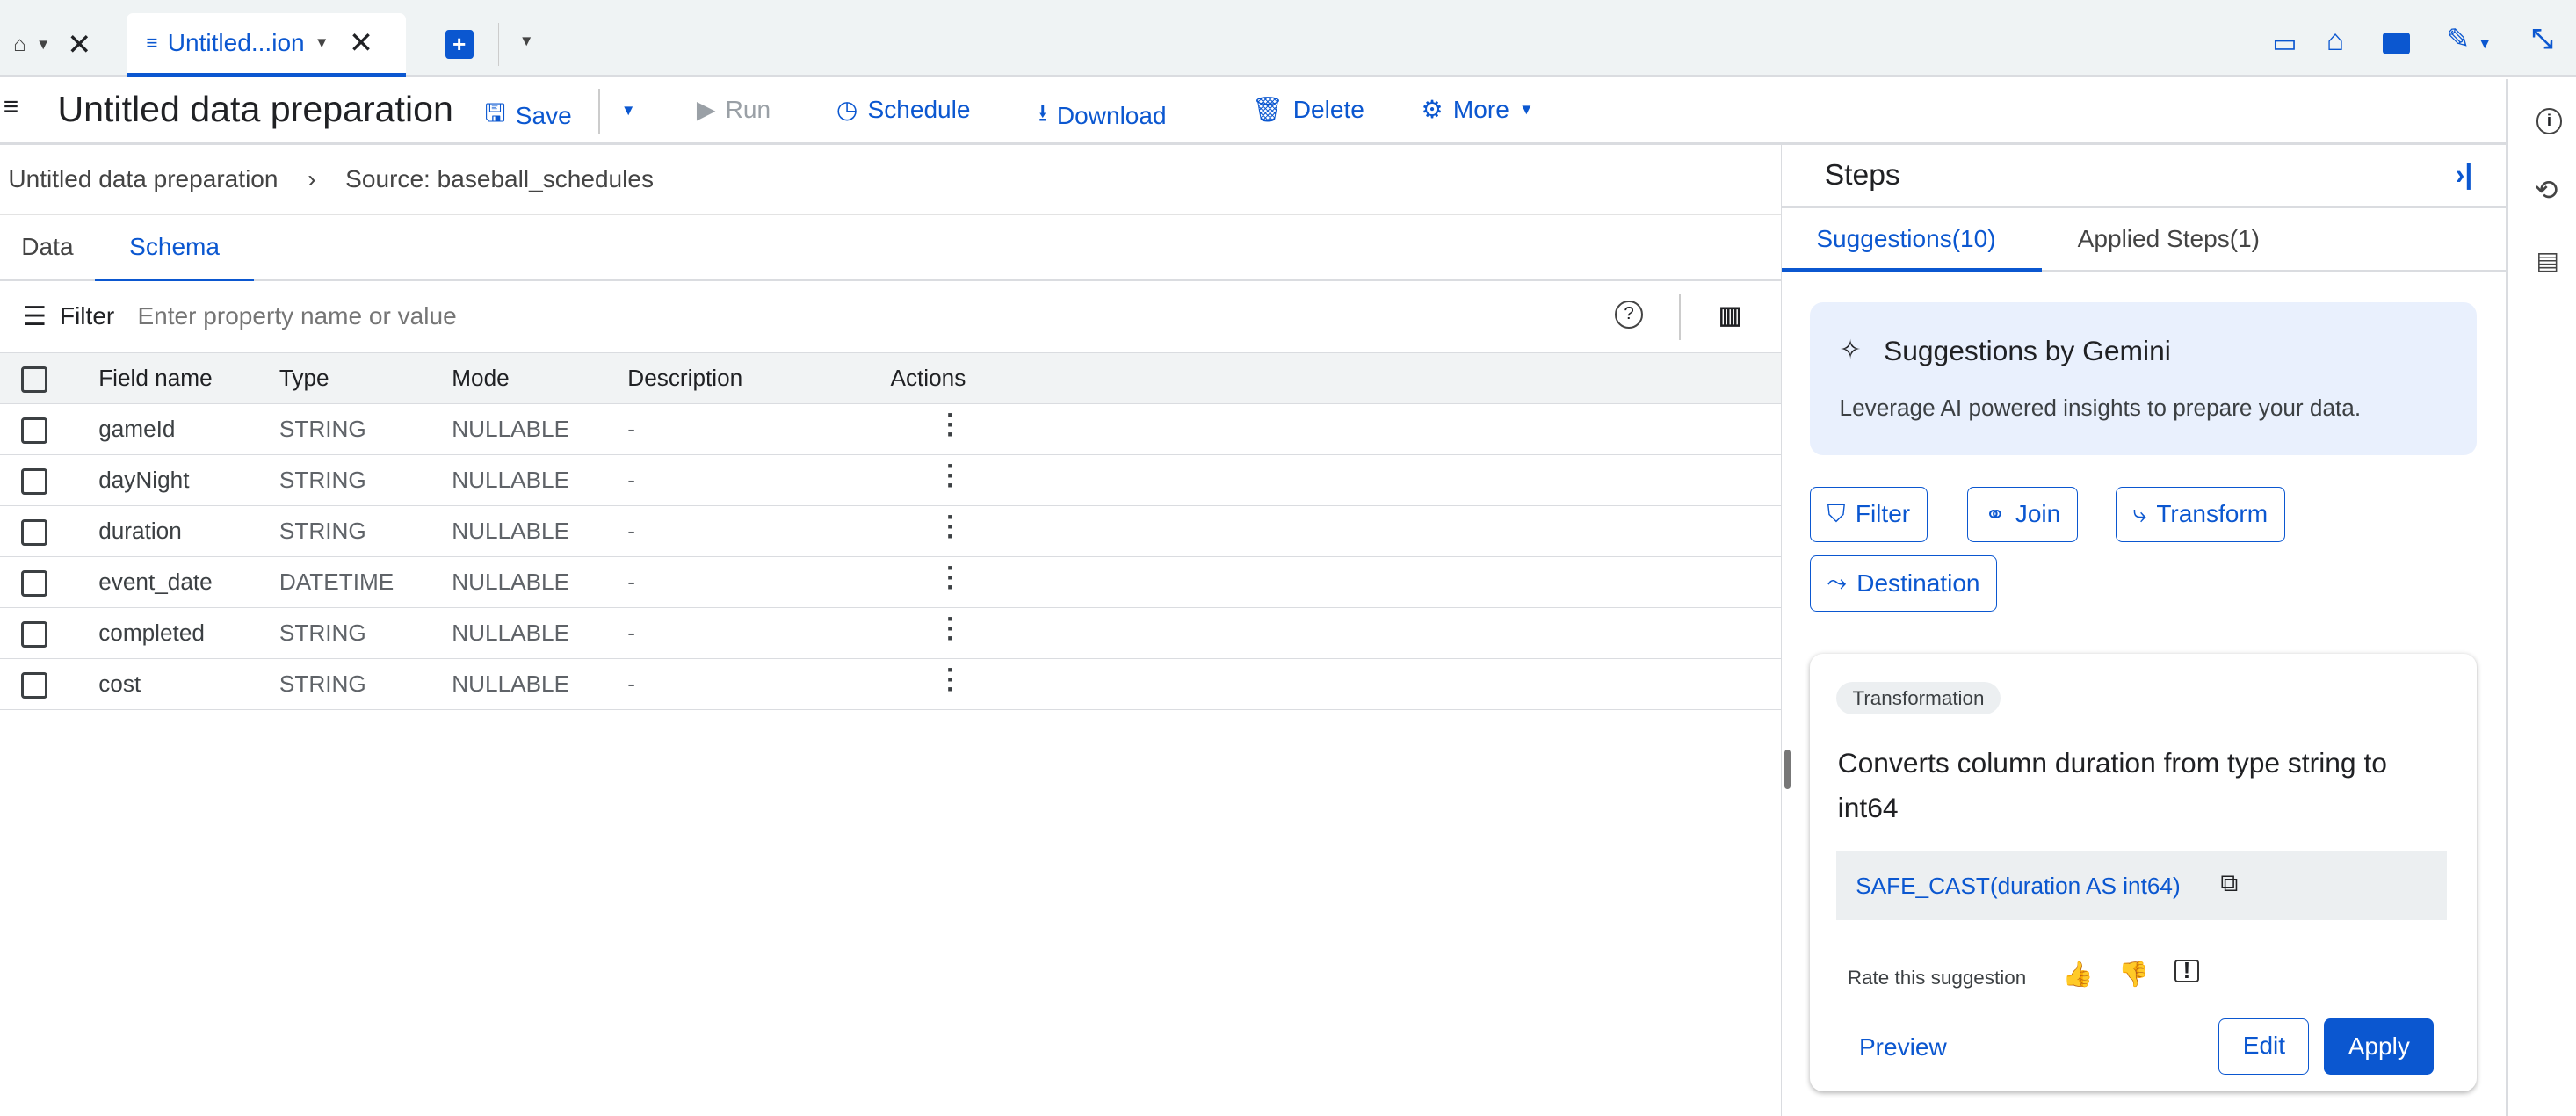  I want to click on preview-button: Preview, so click(1902, 1048).